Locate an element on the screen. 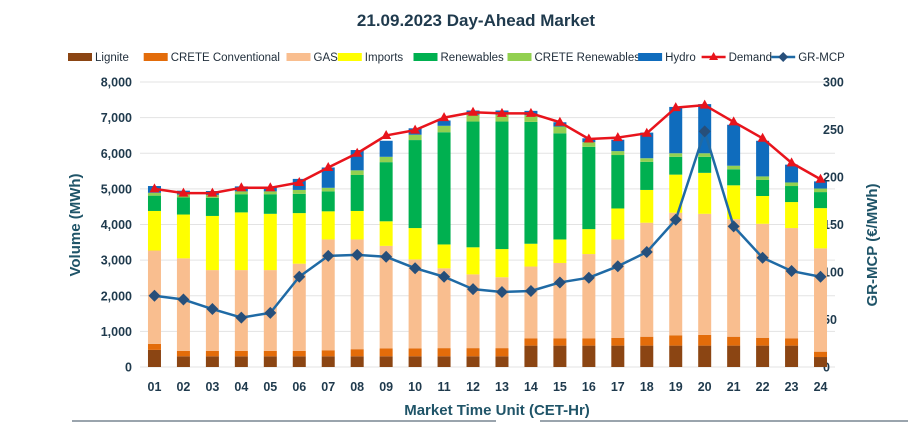  x-tick-label: 19 is located at coordinates (676, 387).